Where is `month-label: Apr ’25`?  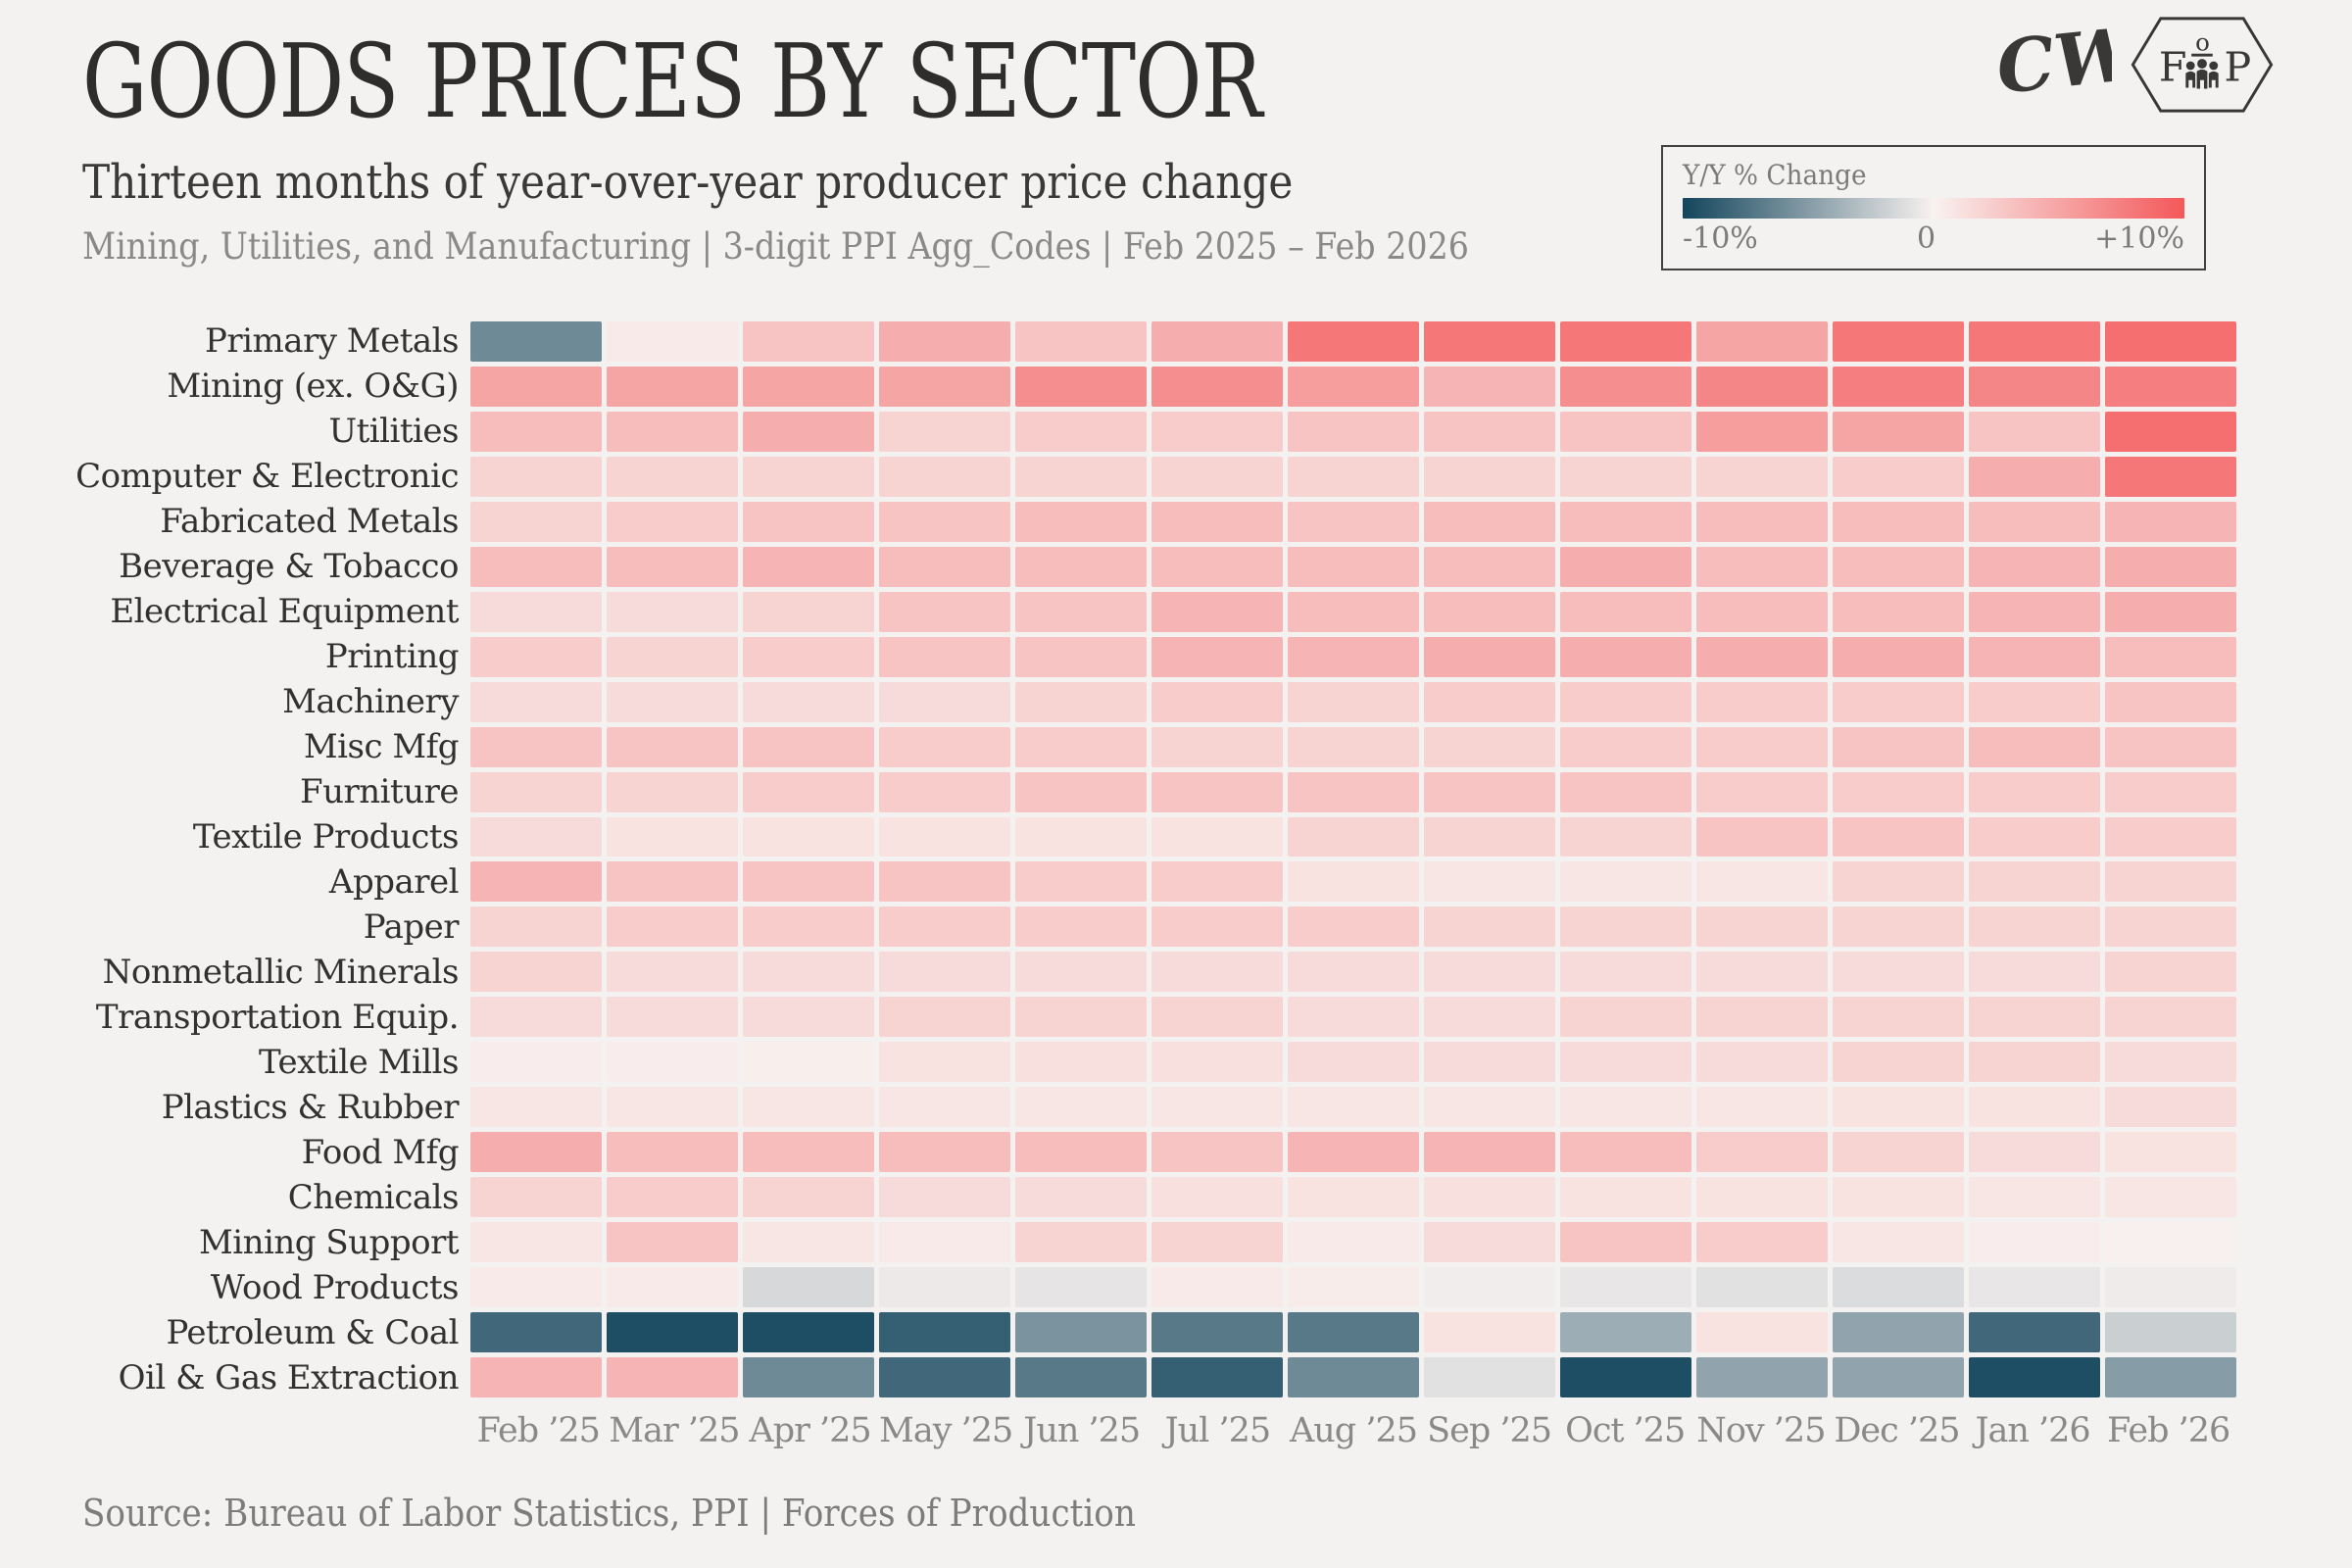
month-label: Apr ’25 is located at coordinates (810, 1430).